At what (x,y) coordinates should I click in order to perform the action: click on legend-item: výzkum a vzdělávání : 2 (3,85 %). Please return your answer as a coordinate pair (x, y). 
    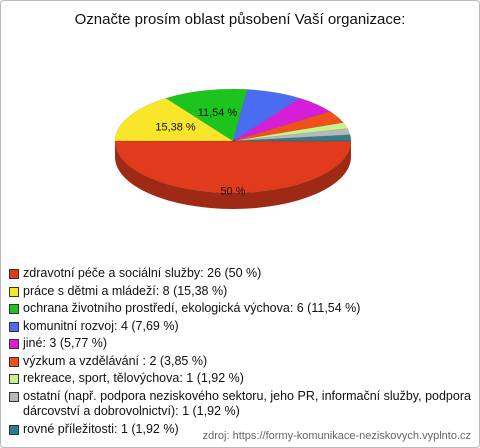
    Looking at the image, I should click on (240, 362).